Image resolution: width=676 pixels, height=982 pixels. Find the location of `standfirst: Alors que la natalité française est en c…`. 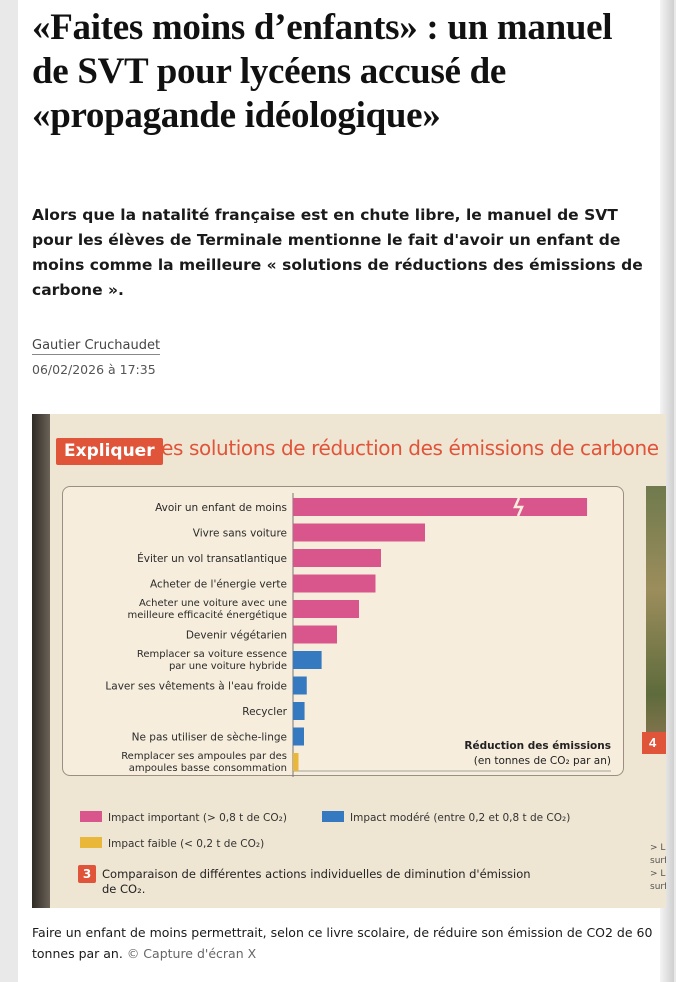

standfirst: Alors que la natalité française est en c… is located at coordinates (337, 252).